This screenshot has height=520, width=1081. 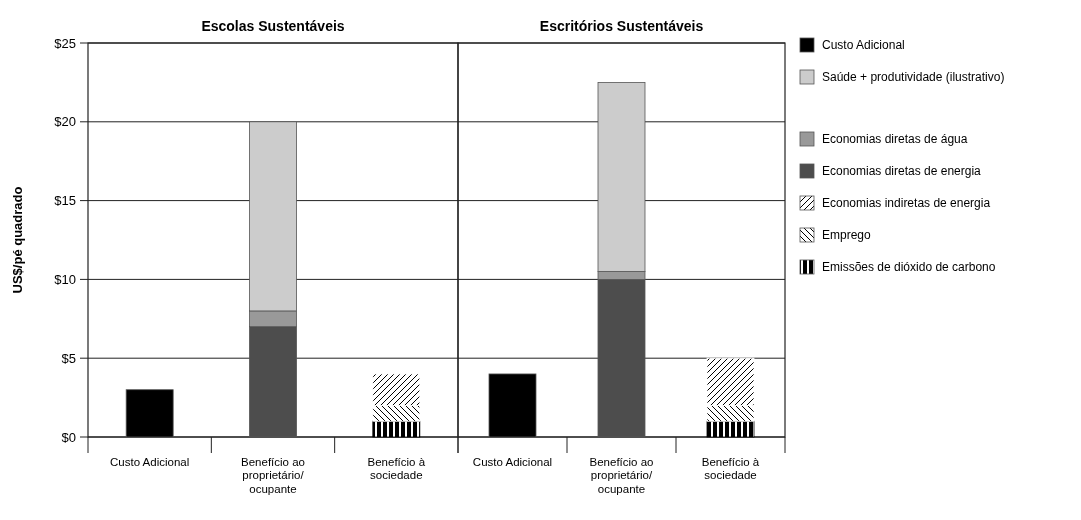 I want to click on y-tick-label: $5, so click(x=68, y=358).